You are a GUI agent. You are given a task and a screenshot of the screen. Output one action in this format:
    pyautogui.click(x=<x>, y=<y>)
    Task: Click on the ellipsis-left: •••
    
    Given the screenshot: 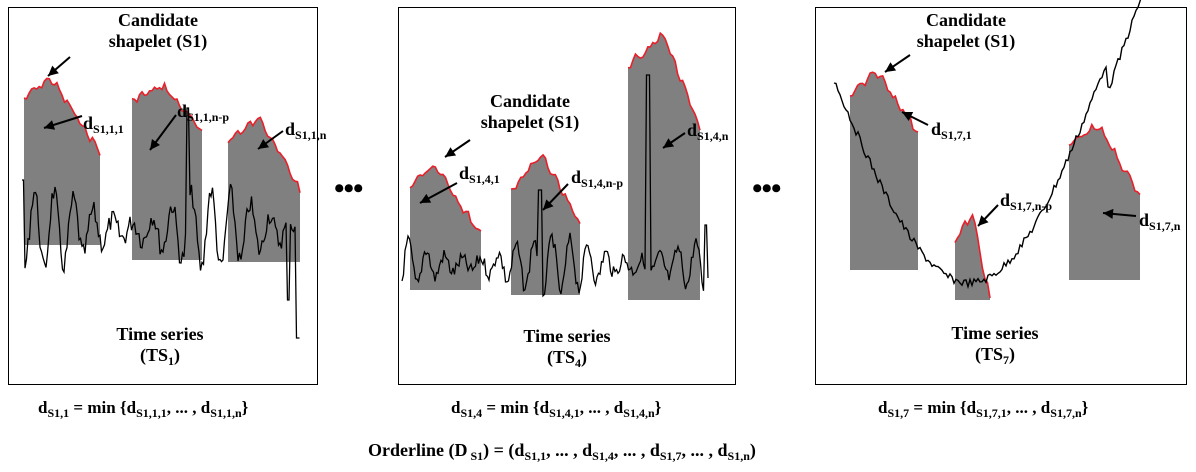 What is the action you would take?
    pyautogui.click(x=348, y=188)
    